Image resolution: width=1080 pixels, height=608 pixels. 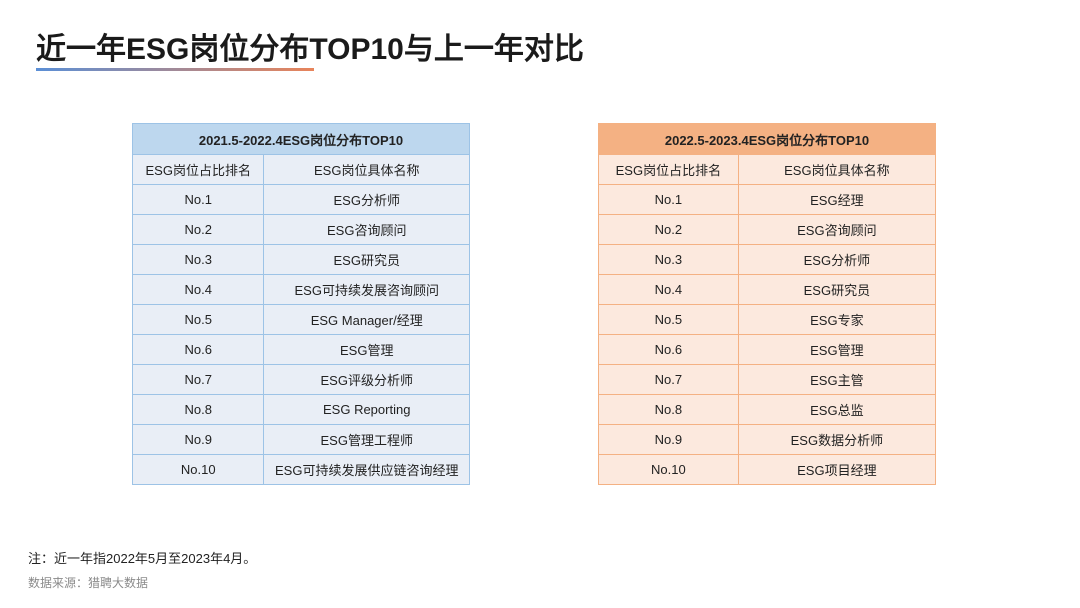 What do you see at coordinates (198, 349) in the screenshot?
I see `left-rank-cell: No.6` at bounding box center [198, 349].